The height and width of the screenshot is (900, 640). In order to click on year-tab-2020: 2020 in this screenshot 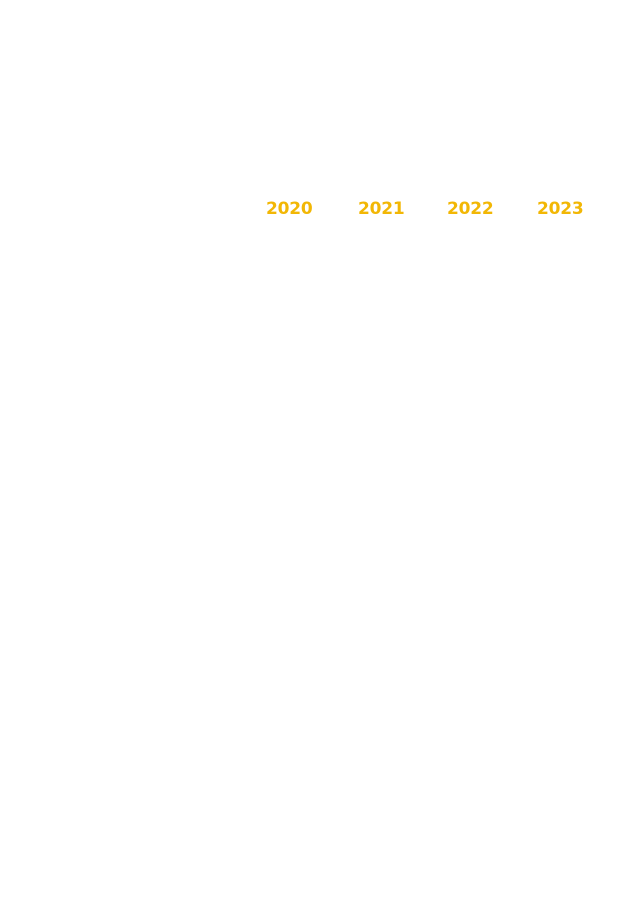, I will do `click(289, 209)`.